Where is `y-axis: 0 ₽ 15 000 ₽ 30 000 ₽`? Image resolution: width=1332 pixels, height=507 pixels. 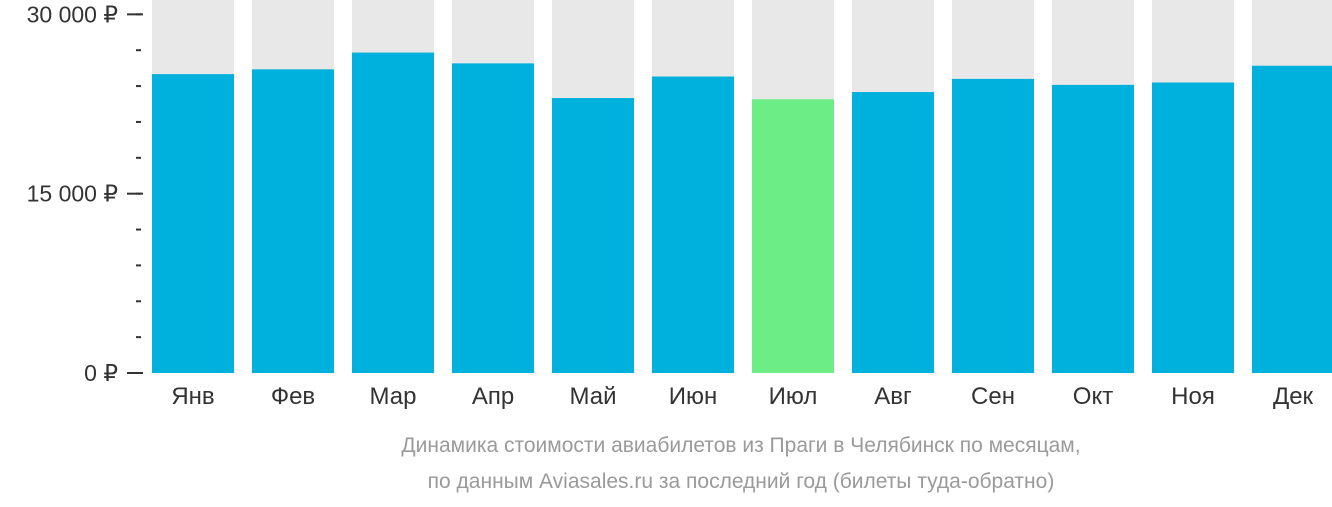
y-axis: 0 ₽ 15 000 ₽ 30 000 ₽ is located at coordinates (85, 193).